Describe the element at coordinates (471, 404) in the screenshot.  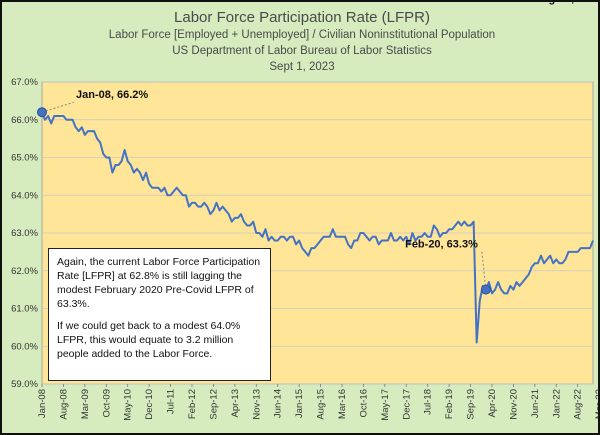
I see `x-tick-label: Sep-19` at that location.